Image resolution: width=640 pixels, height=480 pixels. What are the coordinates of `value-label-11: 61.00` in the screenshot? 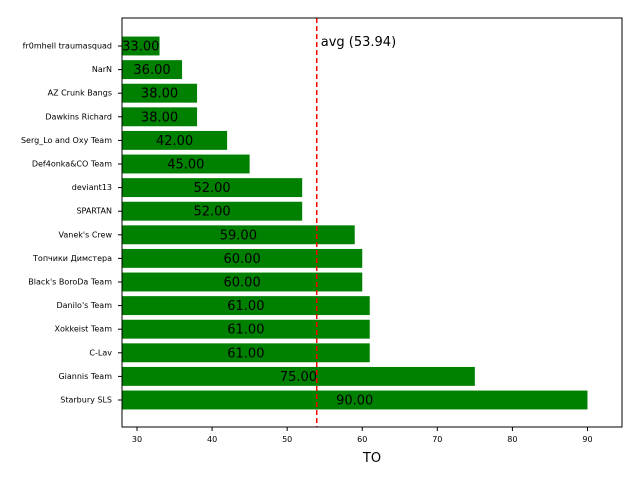 It's located at (245, 306).